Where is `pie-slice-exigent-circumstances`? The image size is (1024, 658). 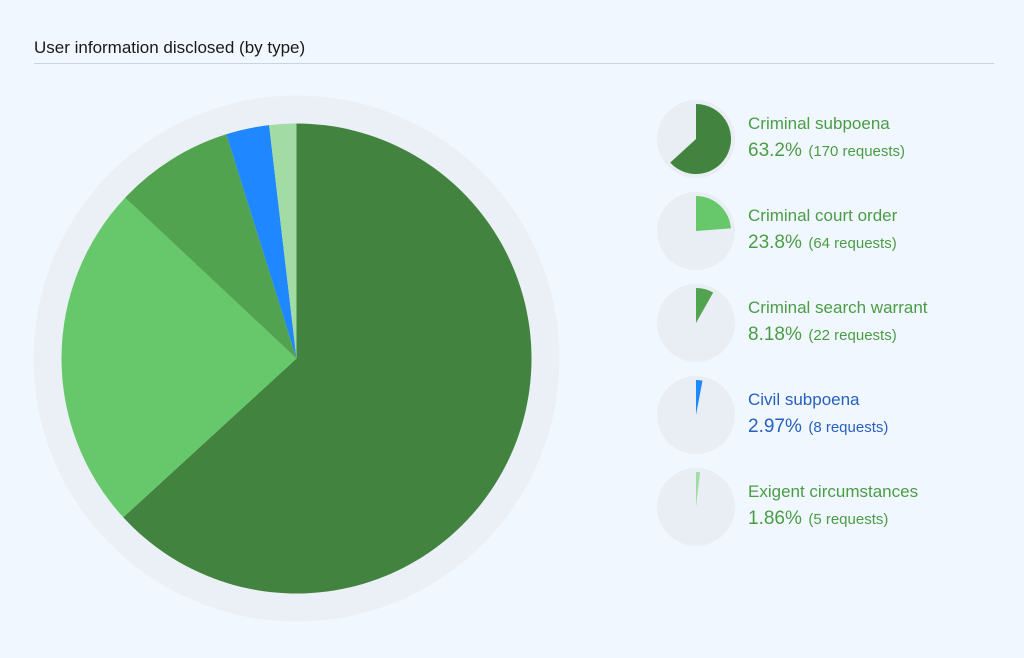
pie-slice-exigent-circumstances is located at coordinates (283, 241).